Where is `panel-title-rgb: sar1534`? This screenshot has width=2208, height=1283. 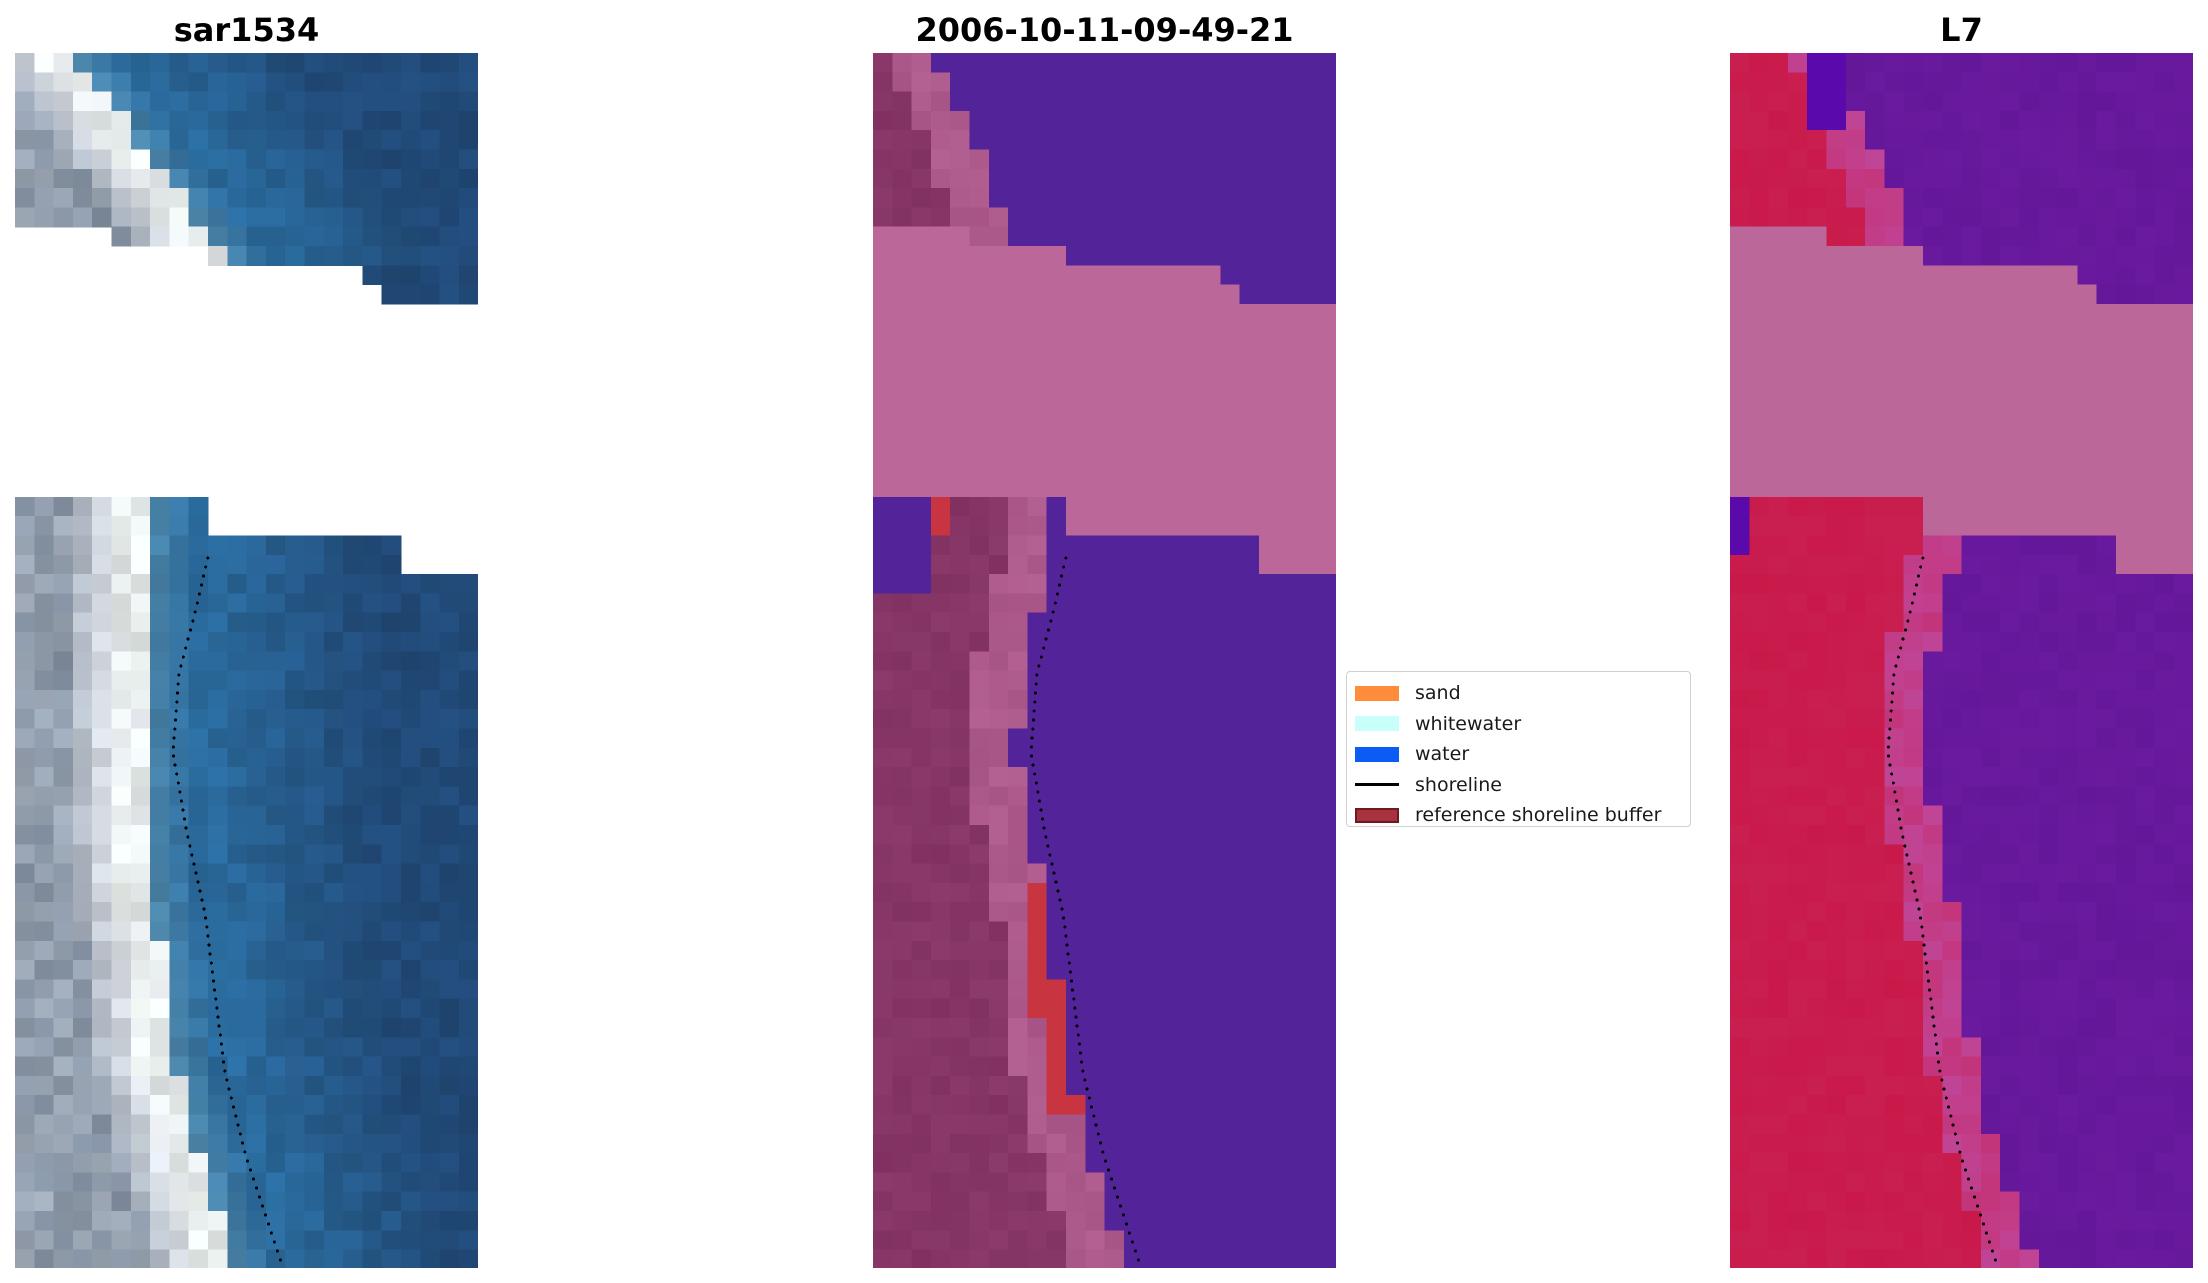 panel-title-rgb: sar1534 is located at coordinates (246, 30).